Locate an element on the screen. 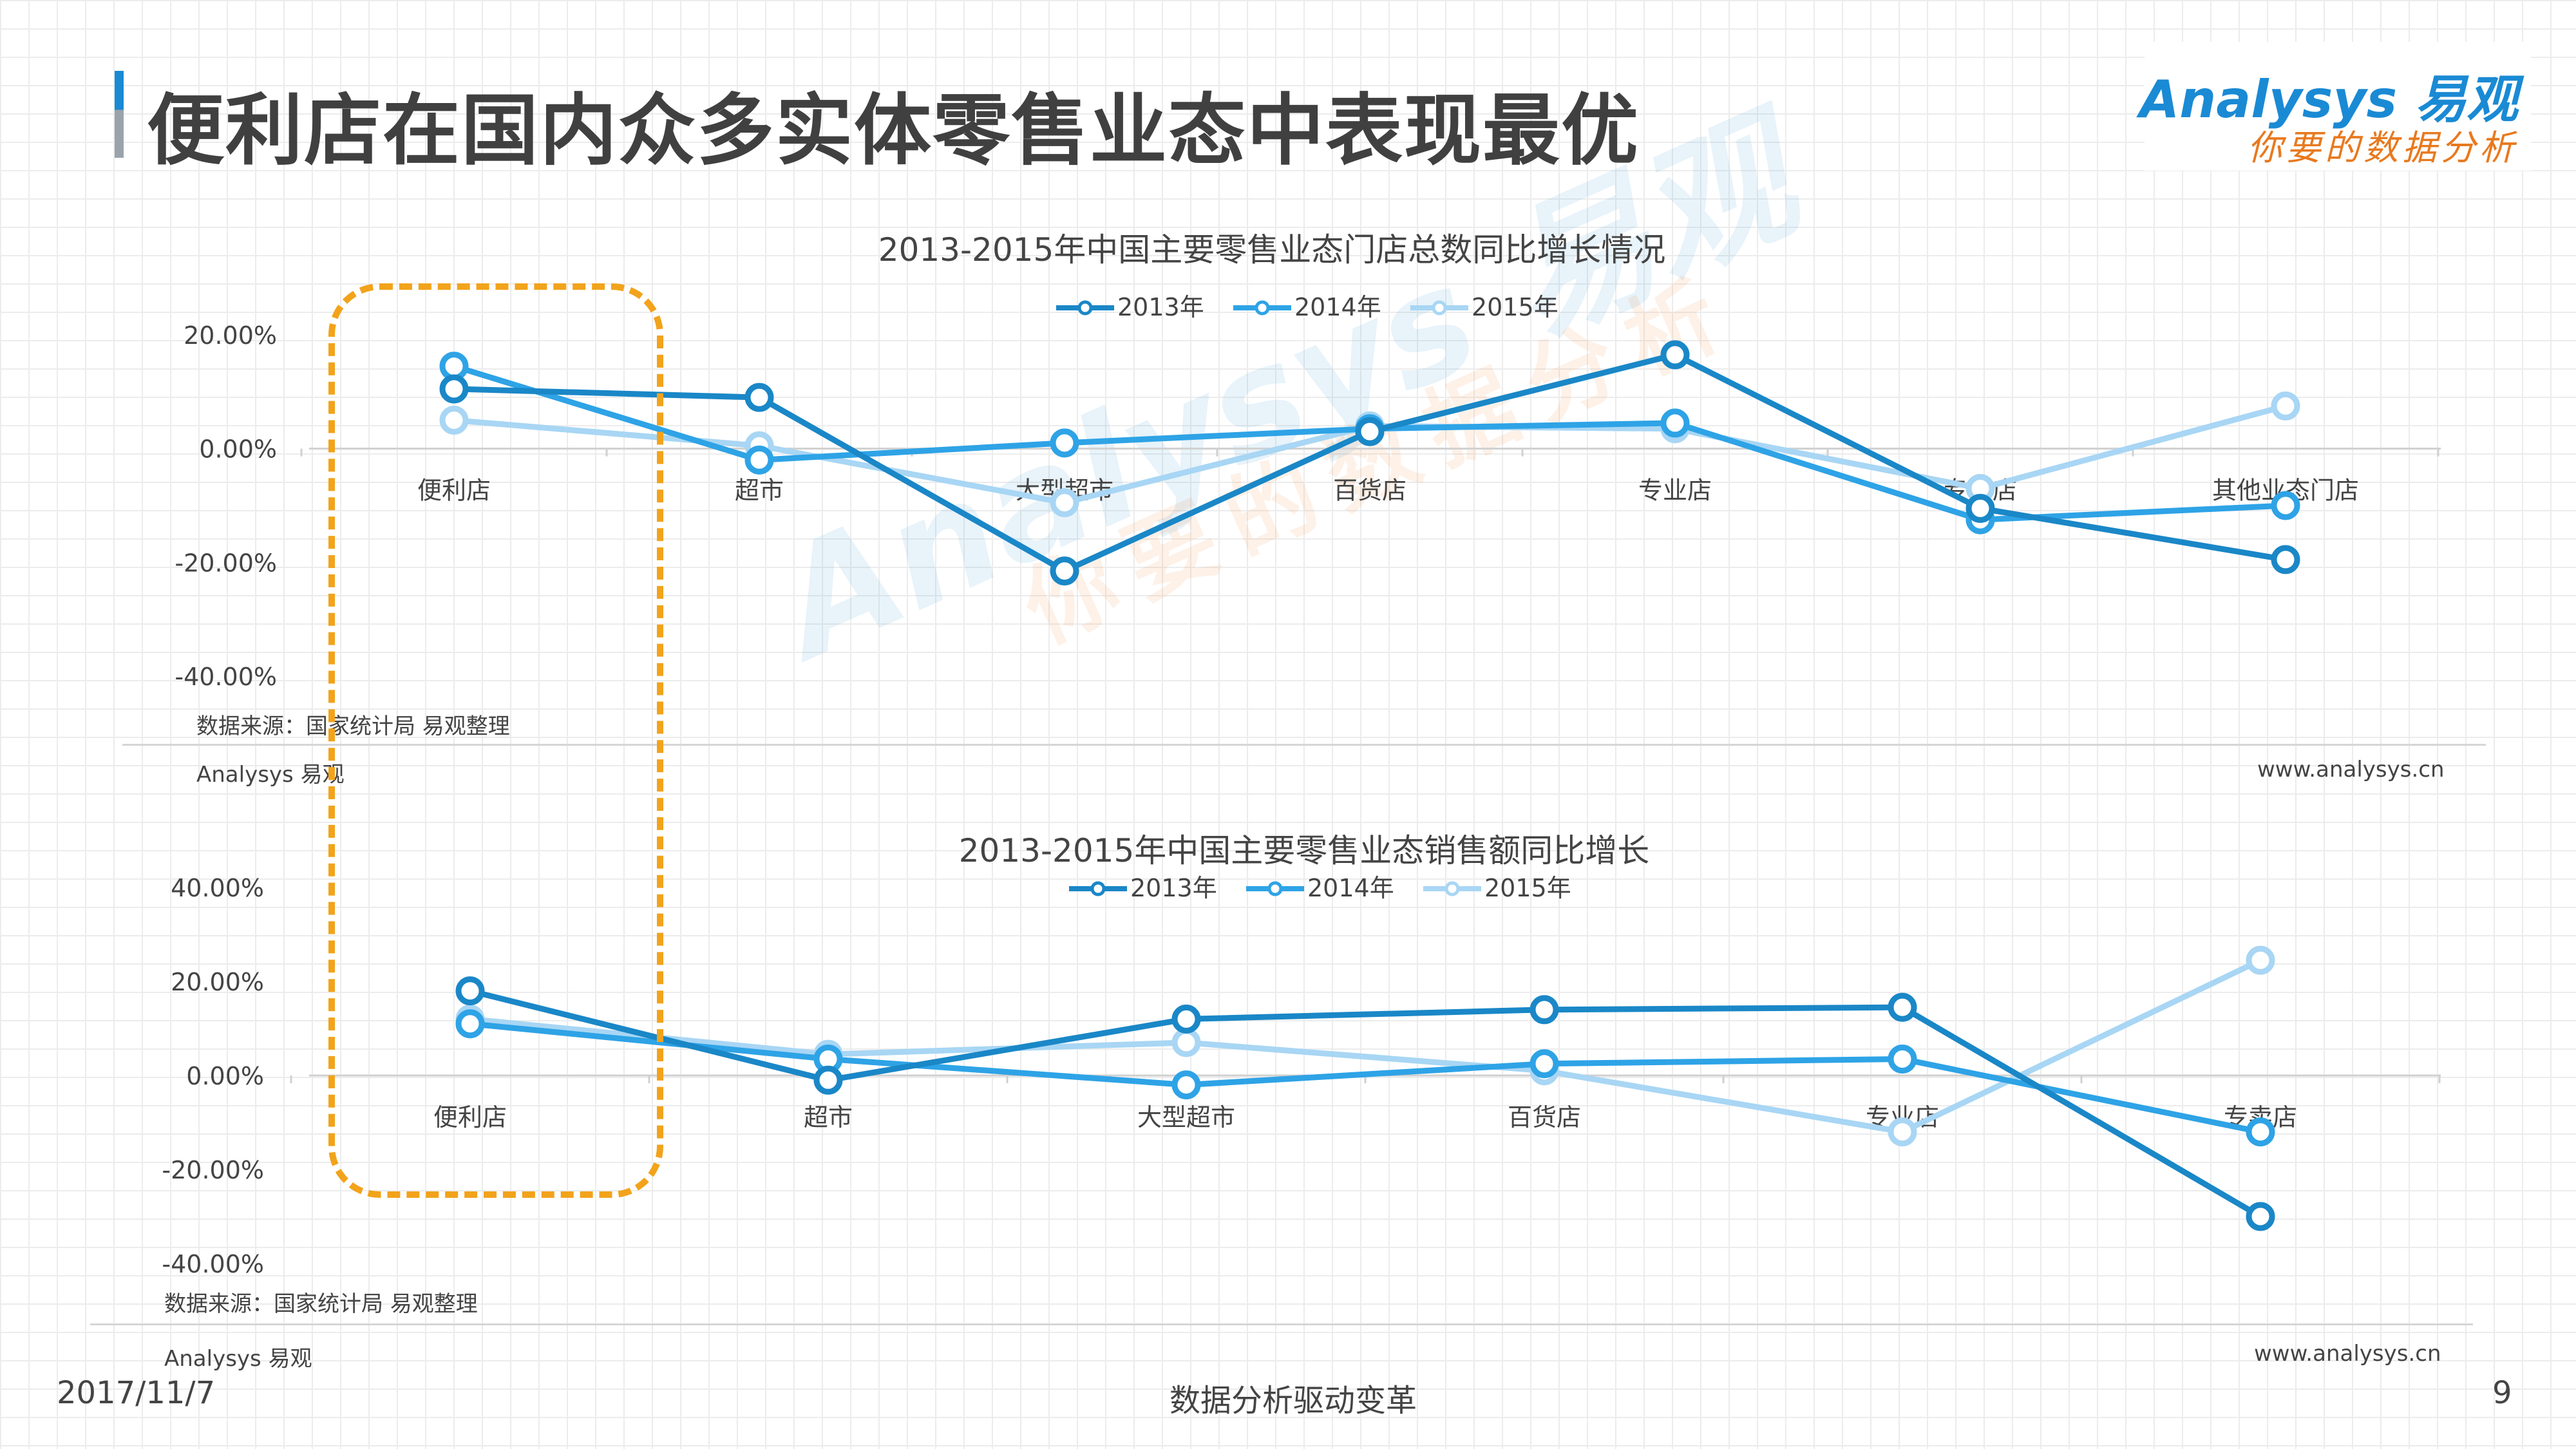 The image size is (2576, 1449). y-tick-label: 40.00% is located at coordinates (217, 888).